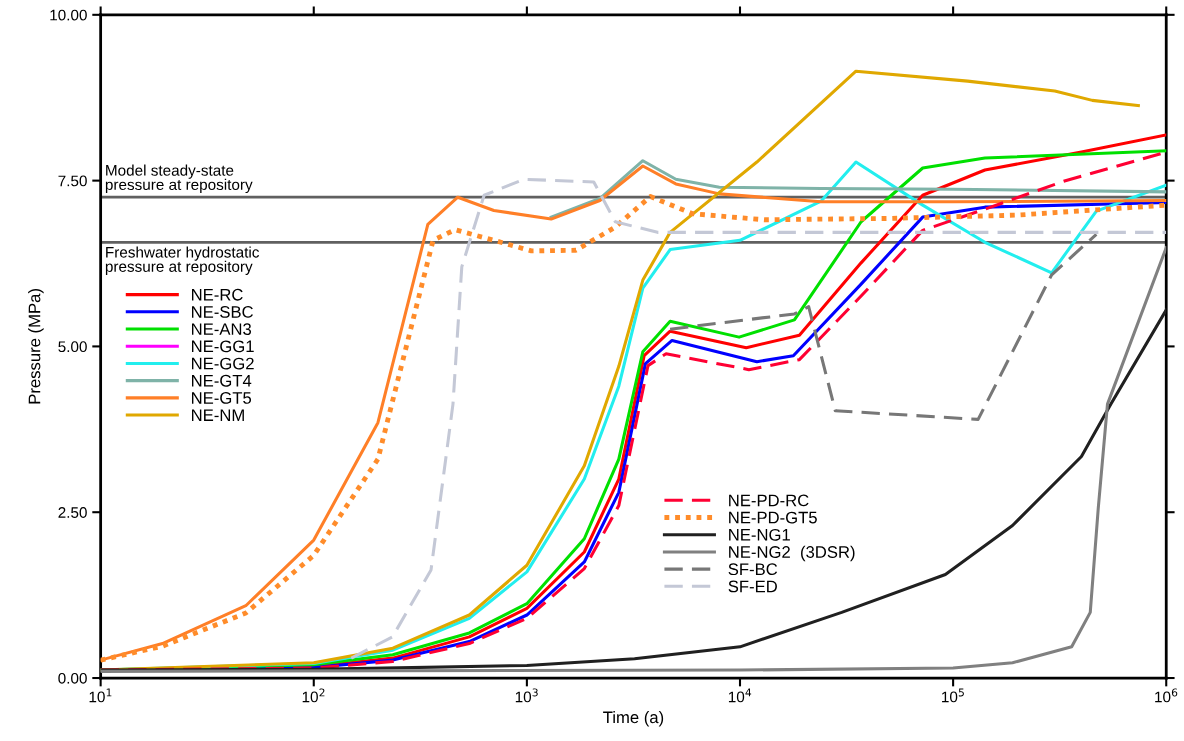 The height and width of the screenshot is (741, 1184). What do you see at coordinates (36, 346) in the screenshot?
I see `y-axis-title: Pressure (MPa)` at bounding box center [36, 346].